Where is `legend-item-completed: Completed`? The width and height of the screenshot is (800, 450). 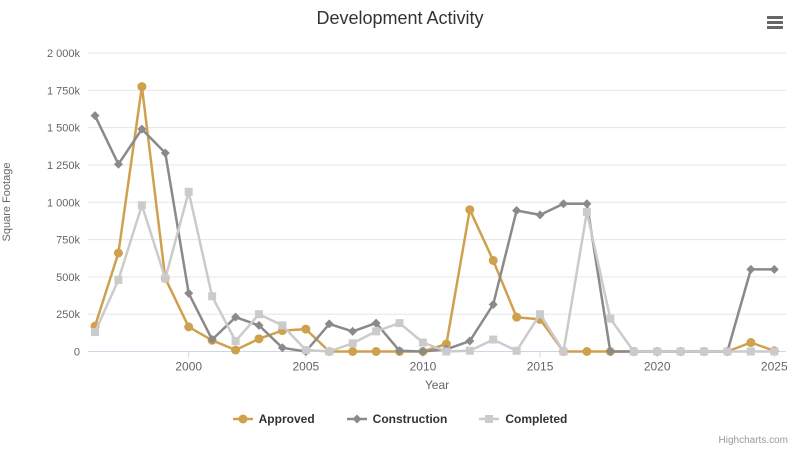 legend-item-completed: Completed is located at coordinates (523, 419).